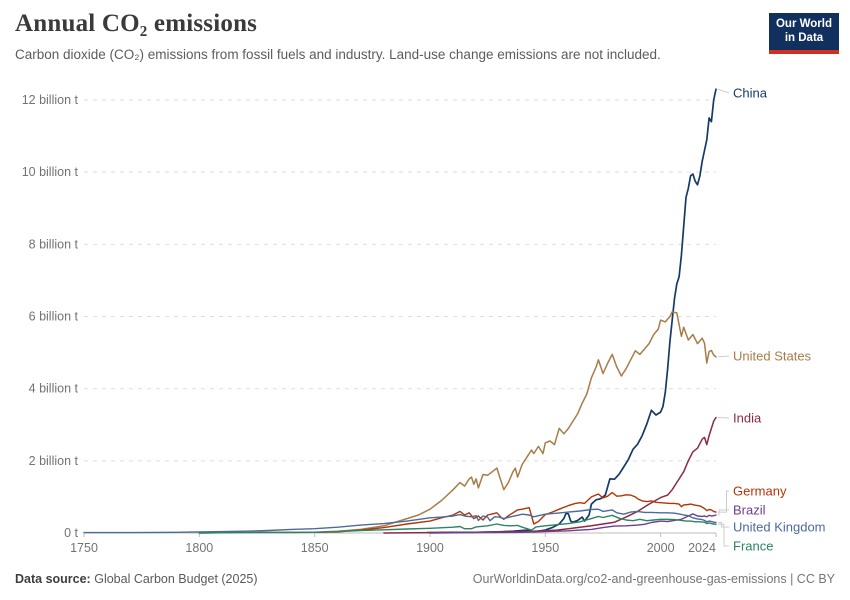 This screenshot has height=600, width=850. I want to click on label-connector-france, so click(723, 535).